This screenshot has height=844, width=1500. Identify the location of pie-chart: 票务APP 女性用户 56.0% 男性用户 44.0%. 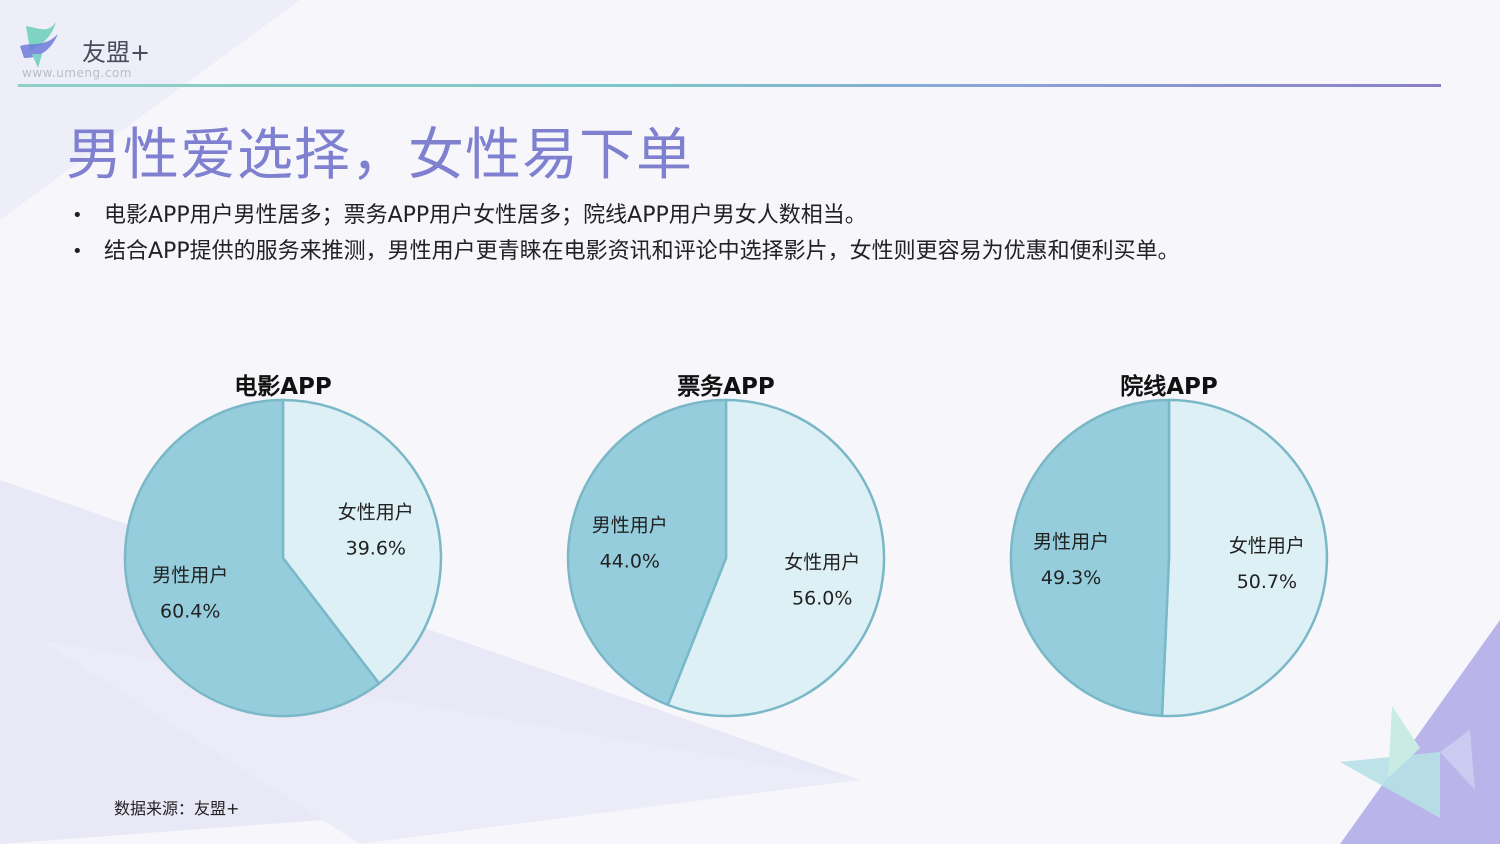
(726, 546).